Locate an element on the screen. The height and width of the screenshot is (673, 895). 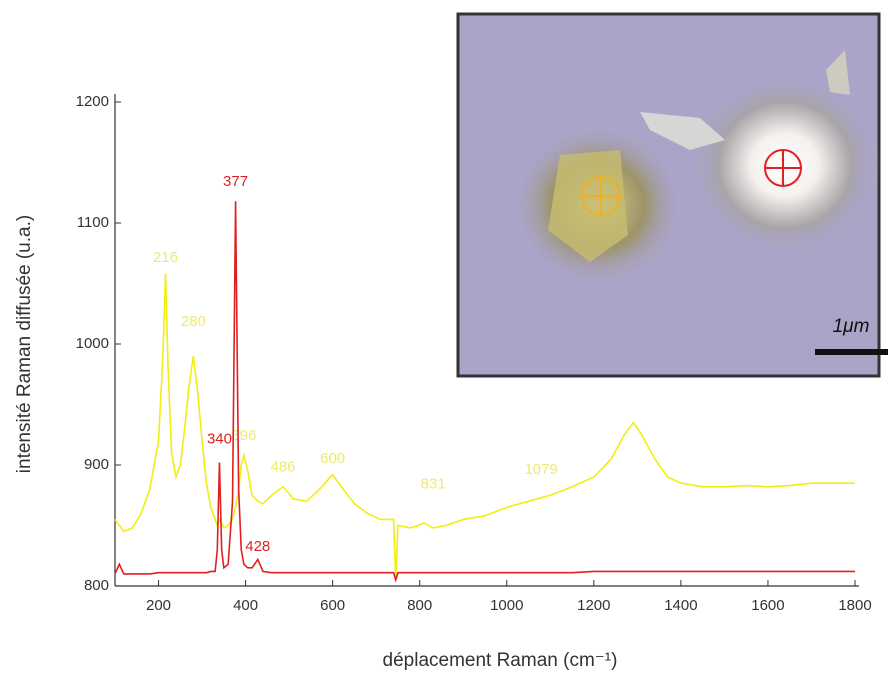
peak-label: 340 is located at coordinates (219, 439).